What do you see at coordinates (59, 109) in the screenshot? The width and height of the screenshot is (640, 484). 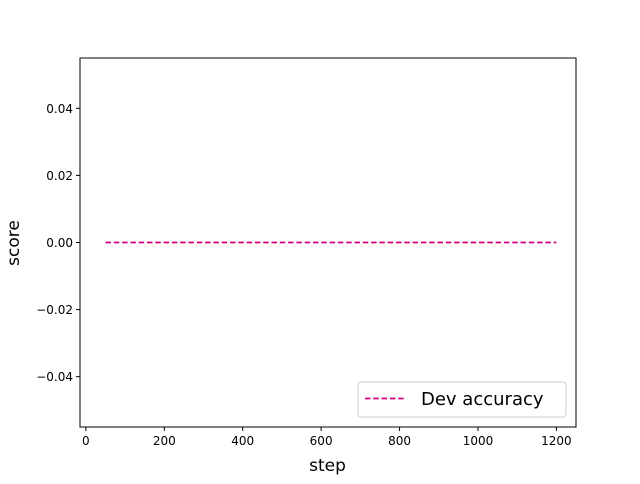 I see `y-tick-label: 0.04` at bounding box center [59, 109].